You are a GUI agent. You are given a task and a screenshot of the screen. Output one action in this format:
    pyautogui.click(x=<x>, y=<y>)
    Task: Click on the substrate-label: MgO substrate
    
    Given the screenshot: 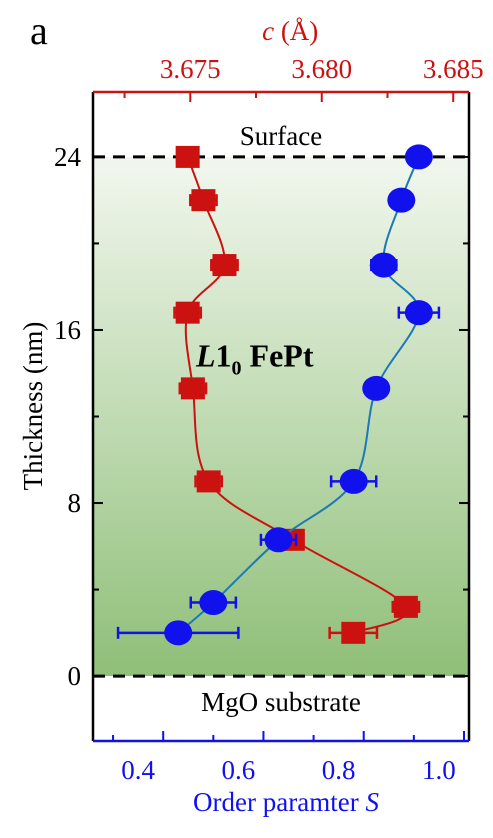 What is the action you would take?
    pyautogui.click(x=281, y=702)
    